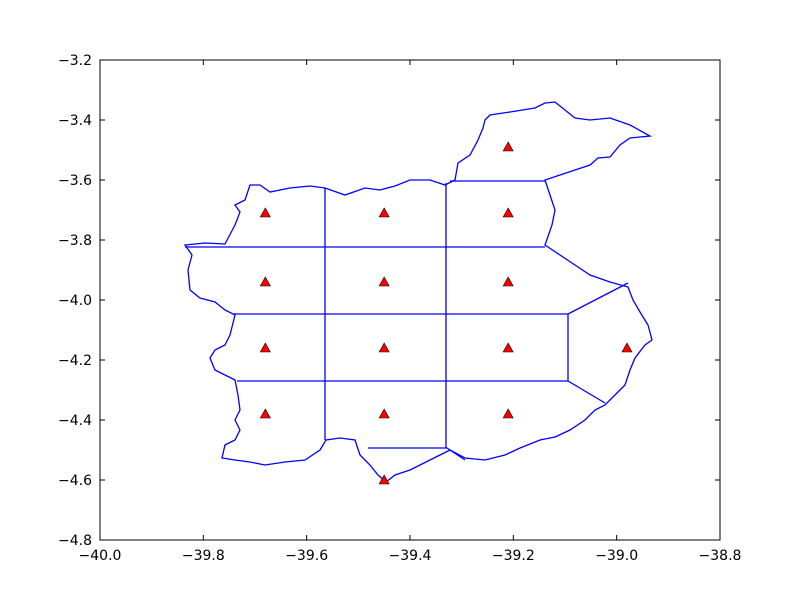  Describe the element at coordinates (616, 556) in the screenshot. I see `x-tick-label: −39.0` at that location.